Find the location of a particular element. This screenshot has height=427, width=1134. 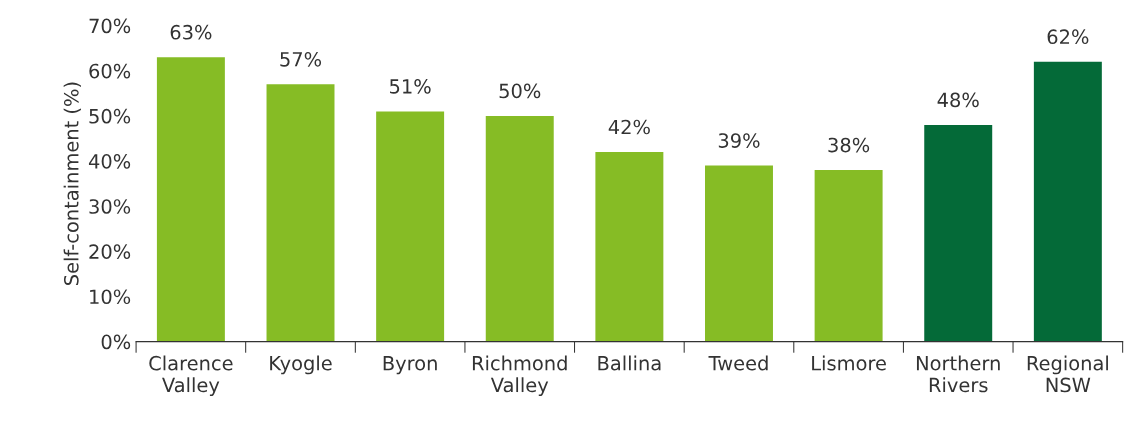

data-label: 50% is located at coordinates (520, 91).